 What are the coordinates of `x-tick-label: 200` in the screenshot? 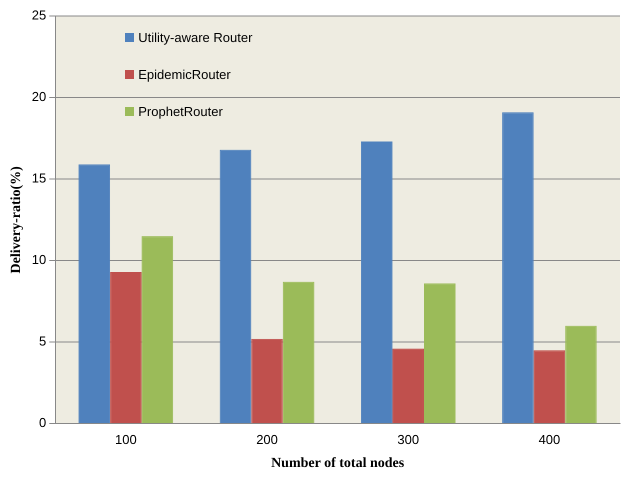 It's located at (267, 439).